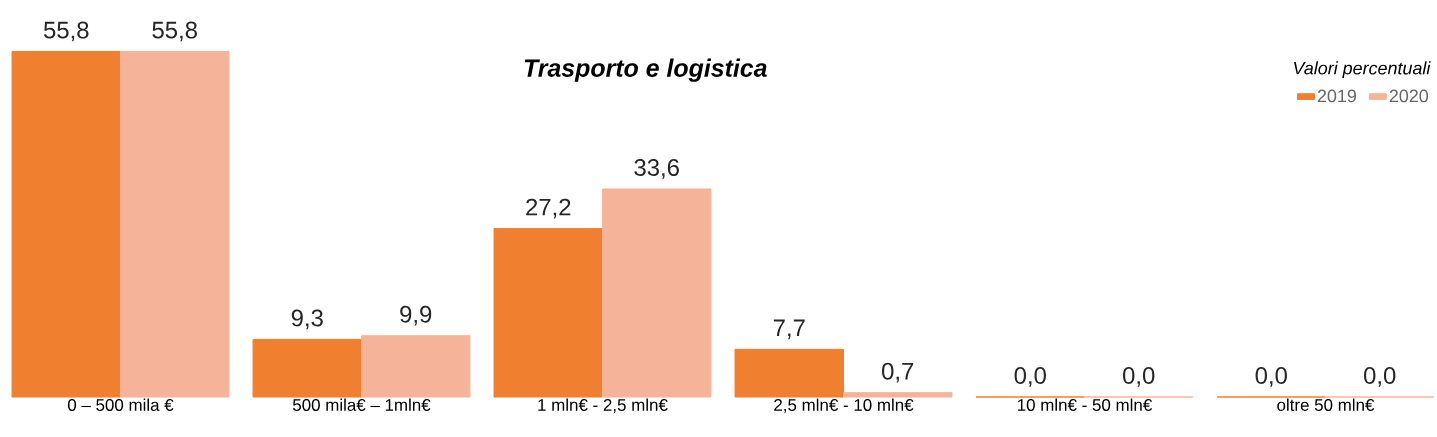 The width and height of the screenshot is (1437, 437). What do you see at coordinates (120, 404) in the screenshot?
I see `x-tick-label: 0 – 500 mila €` at bounding box center [120, 404].